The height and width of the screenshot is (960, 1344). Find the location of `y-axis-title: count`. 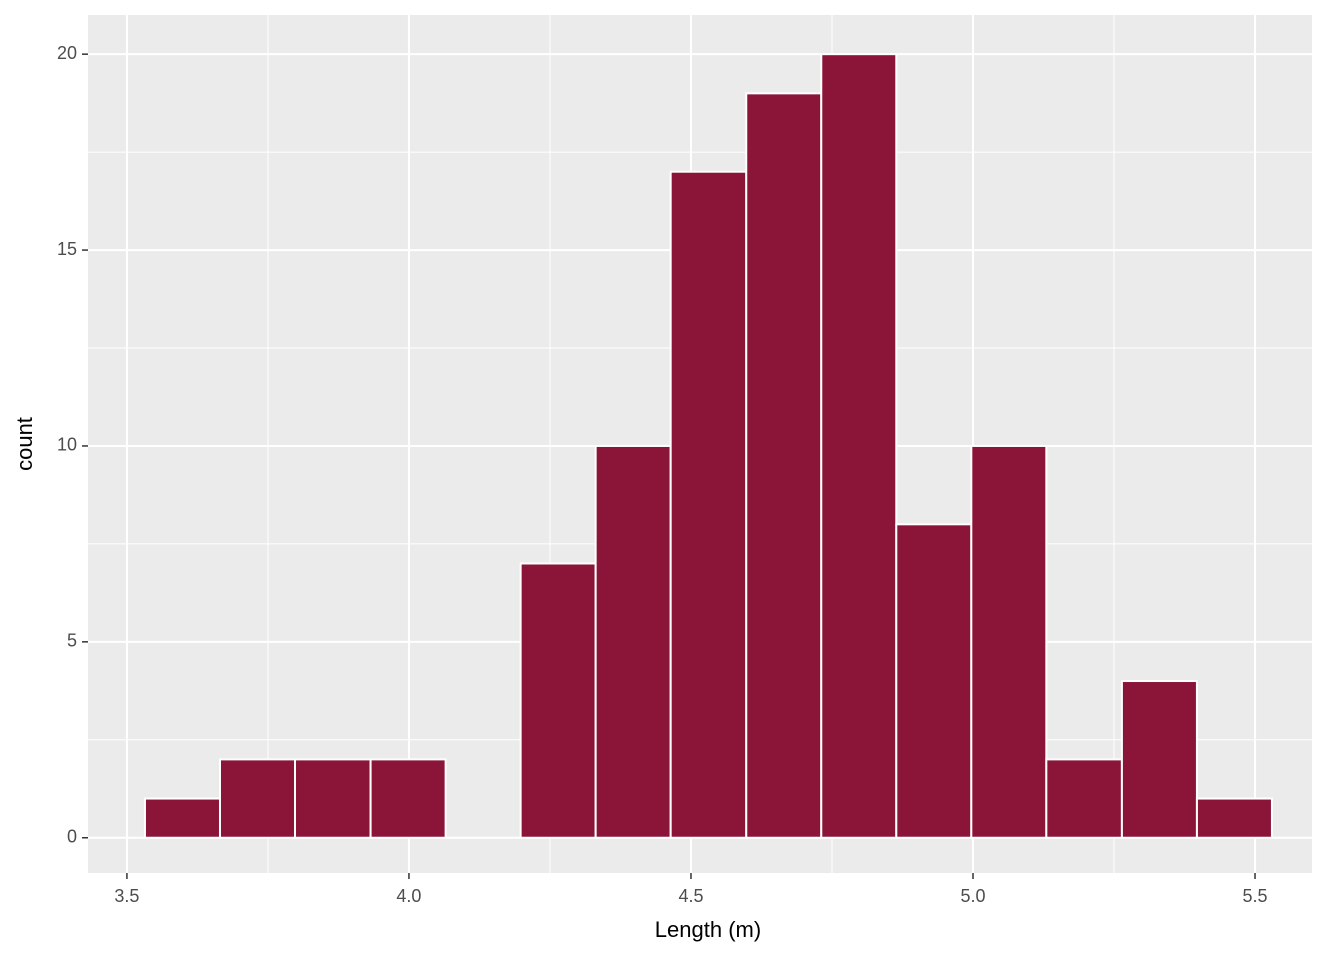

y-axis-title: count is located at coordinates (24, 444).